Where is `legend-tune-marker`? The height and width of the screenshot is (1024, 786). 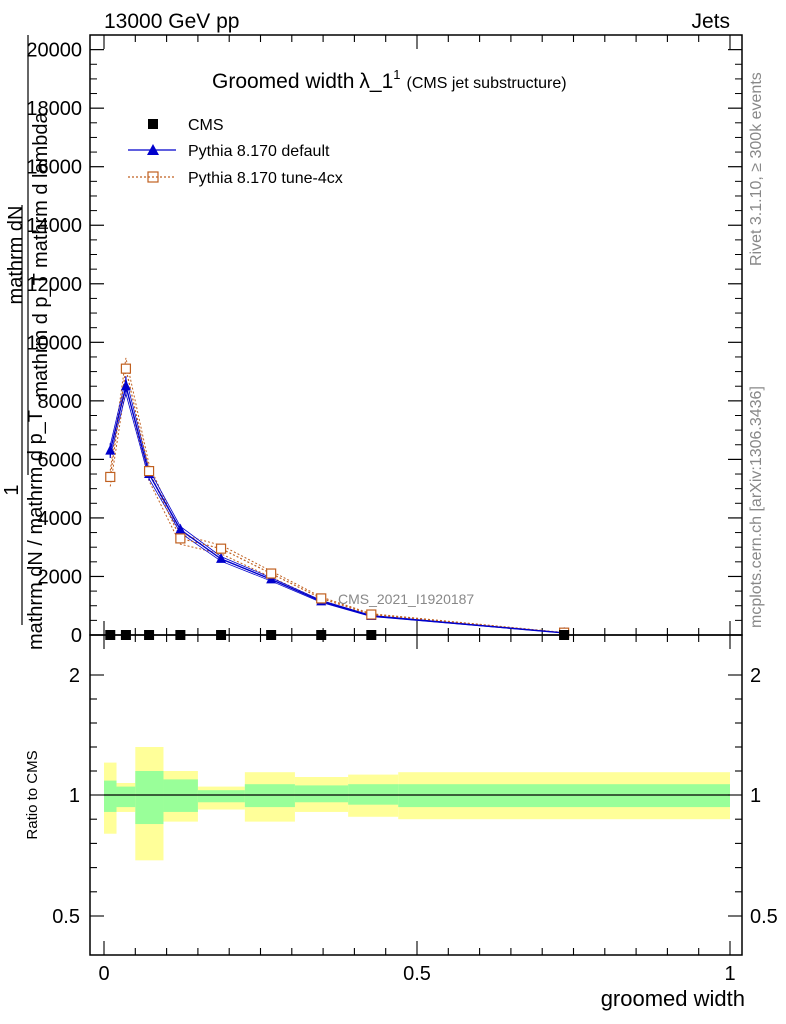
legend-tune-marker is located at coordinates (153, 177).